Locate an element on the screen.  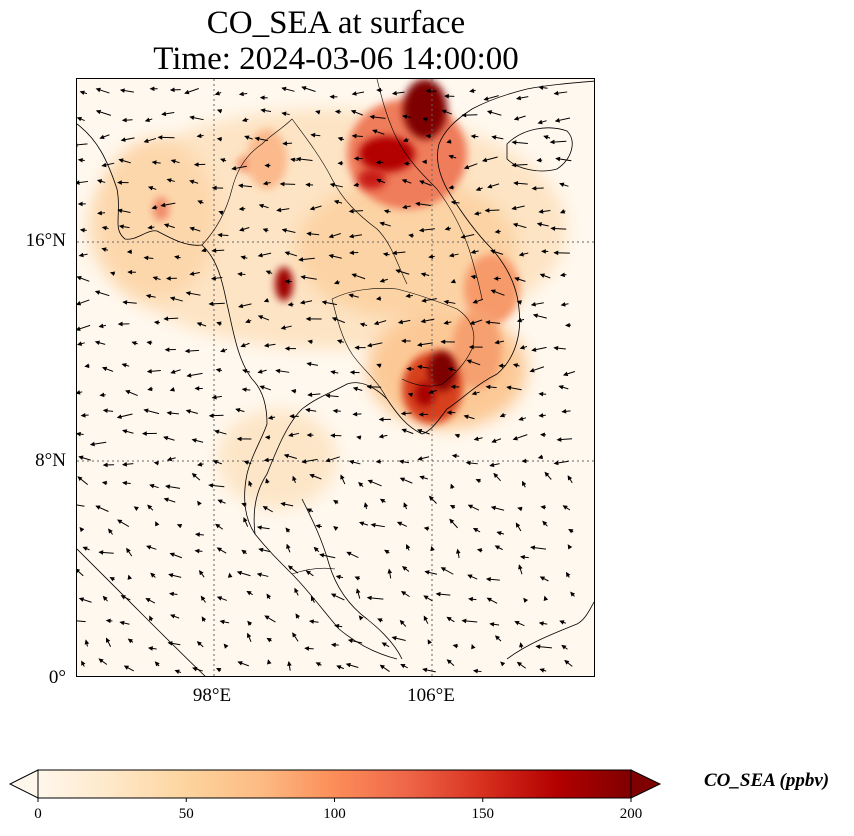
border-thailand-laos is located at coordinates (349, 201).